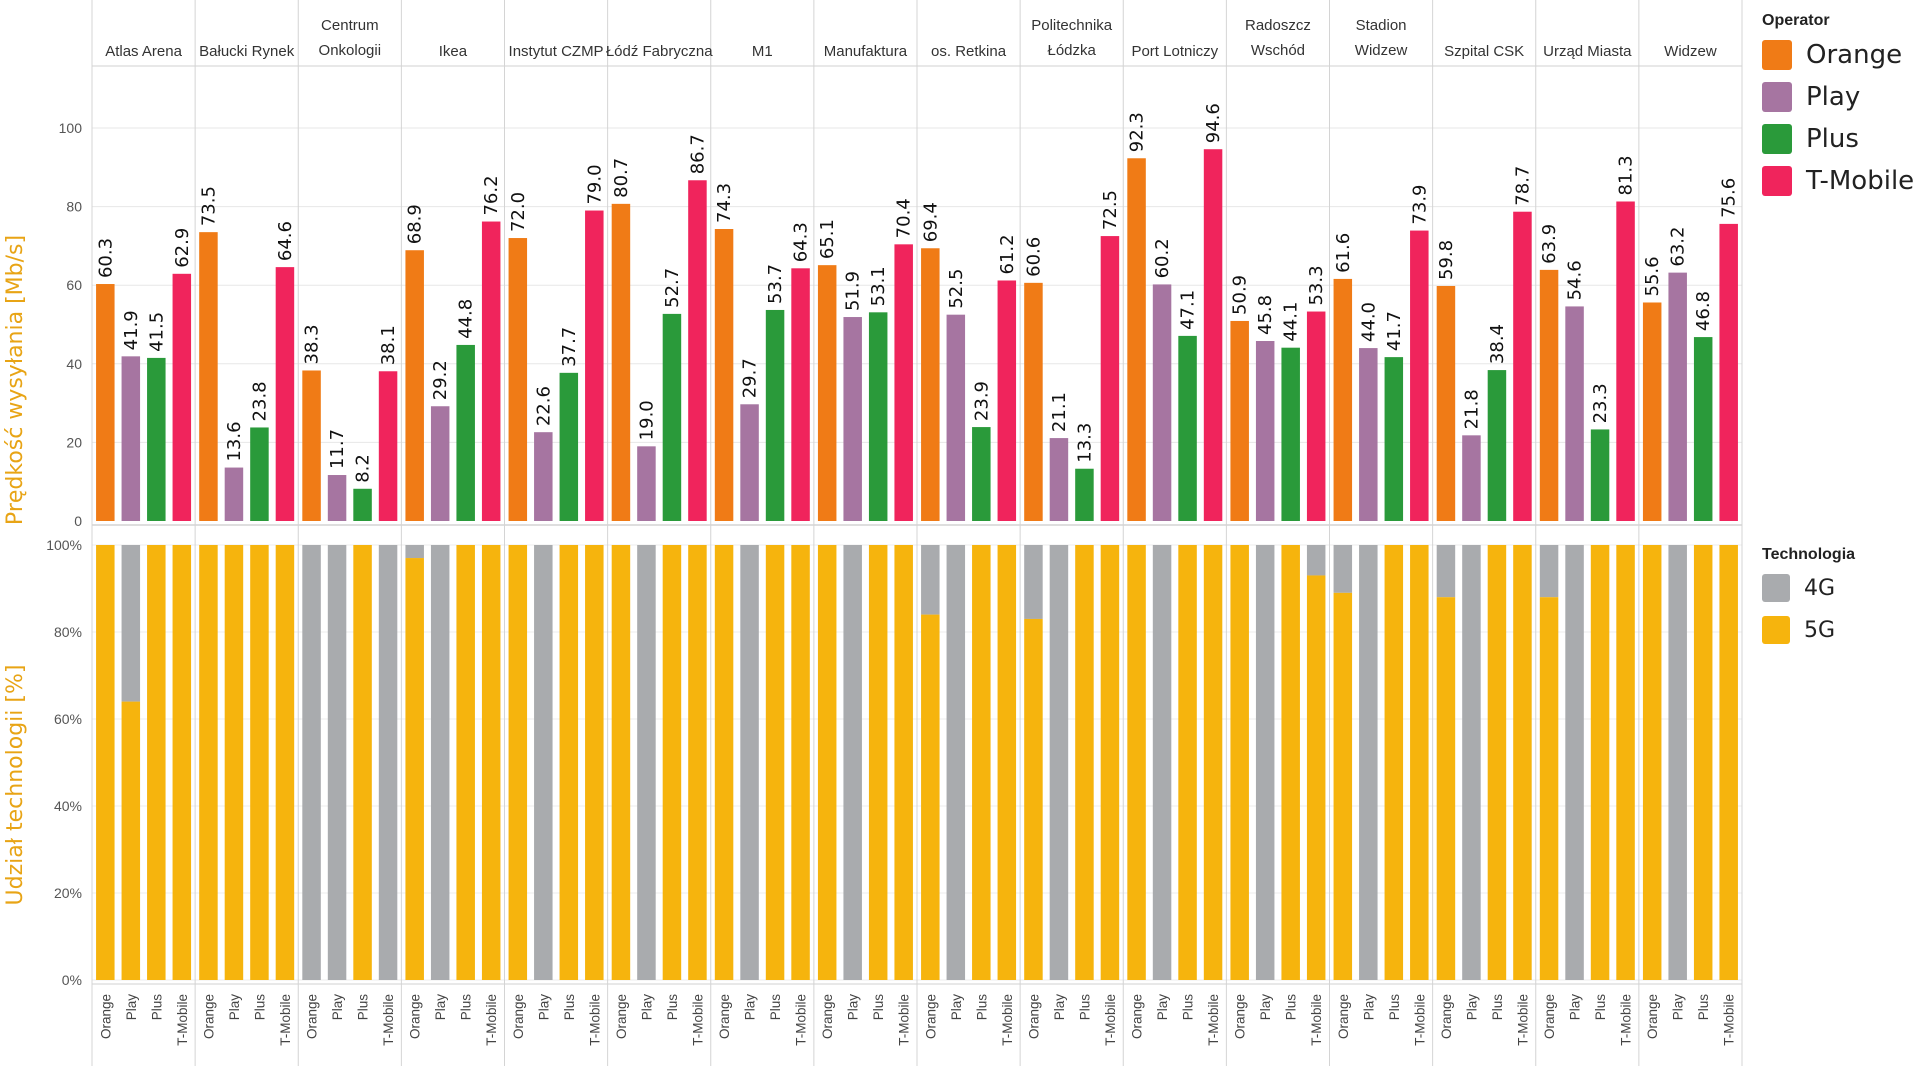 Image resolution: width=1920 pixels, height=1080 pixels. I want to click on operator-legend-label: Plus, so click(1832, 139).